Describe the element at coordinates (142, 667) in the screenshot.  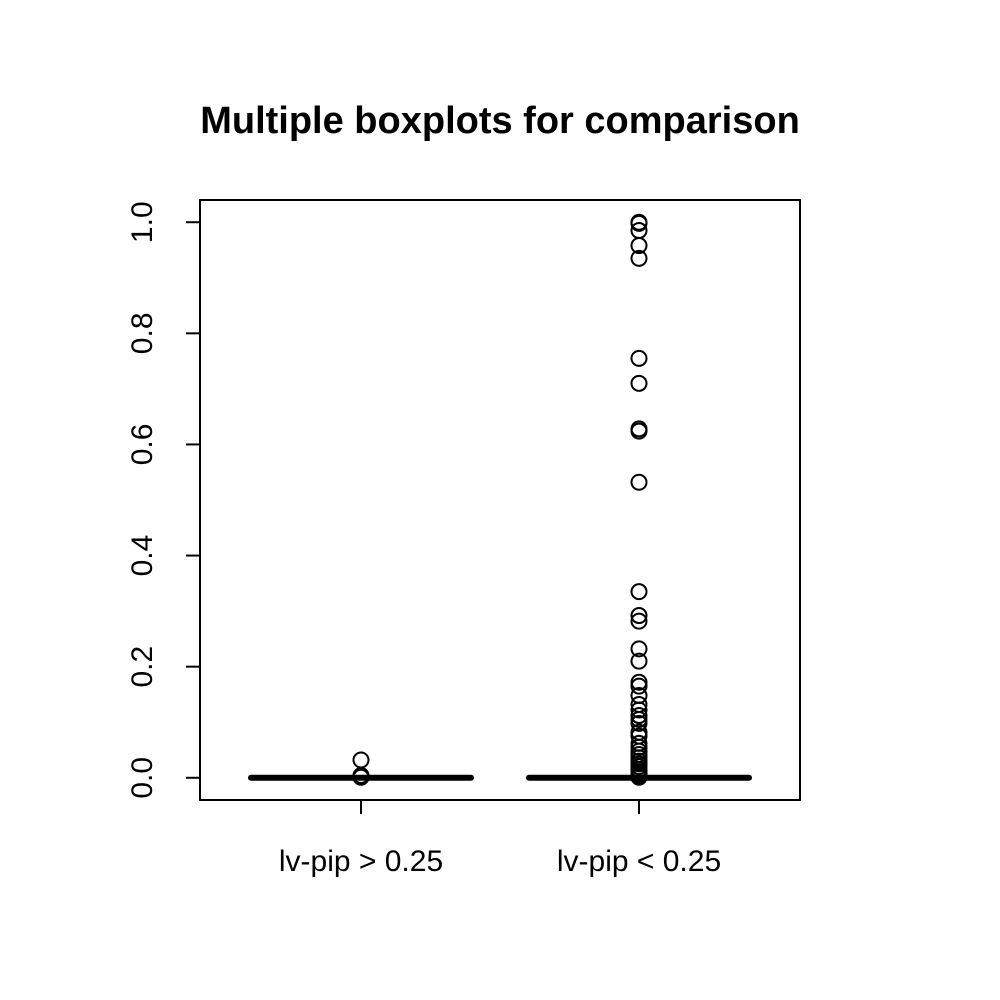
I see `y-tick-label: 0.2` at that location.